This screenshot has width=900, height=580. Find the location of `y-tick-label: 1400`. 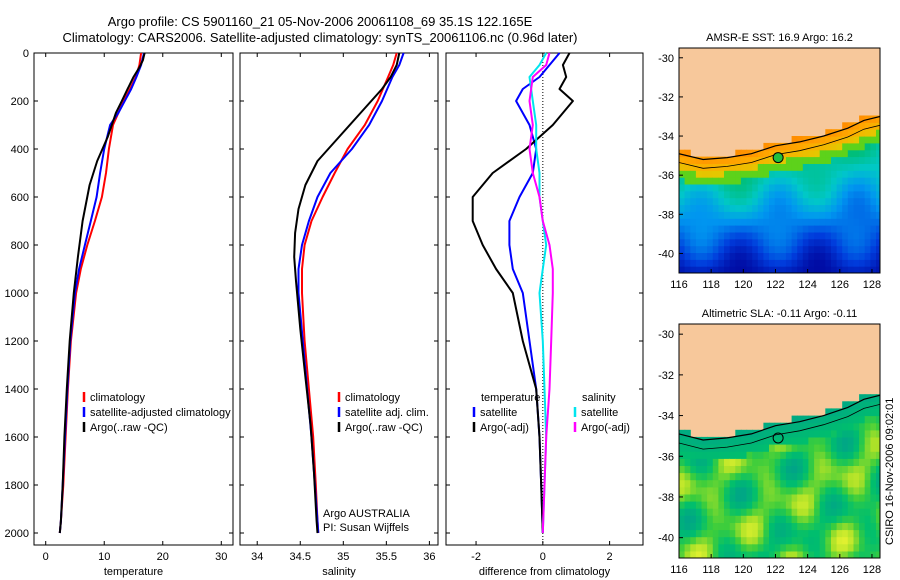

y-tick-label: 1400 is located at coordinates (17, 390).